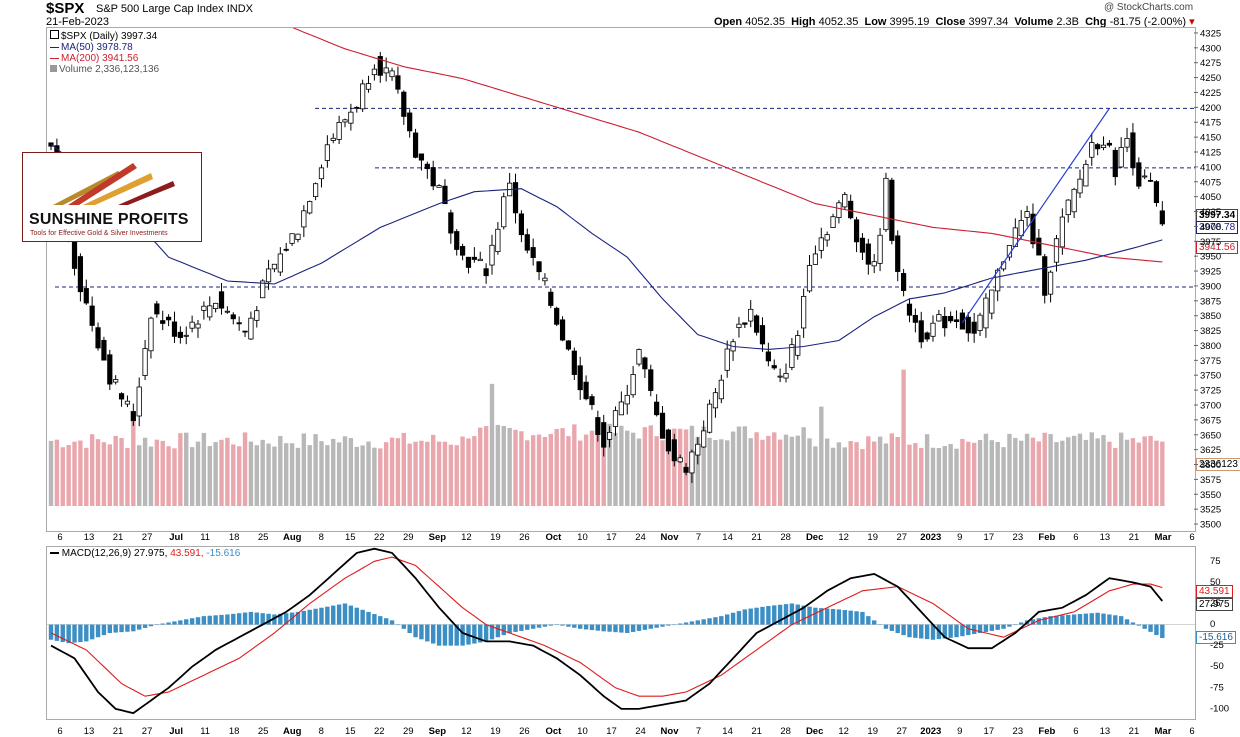 The height and width of the screenshot is (737, 1240). Describe the element at coordinates (1217, 687) in the screenshot. I see `macd-tick-label: -75` at that location.